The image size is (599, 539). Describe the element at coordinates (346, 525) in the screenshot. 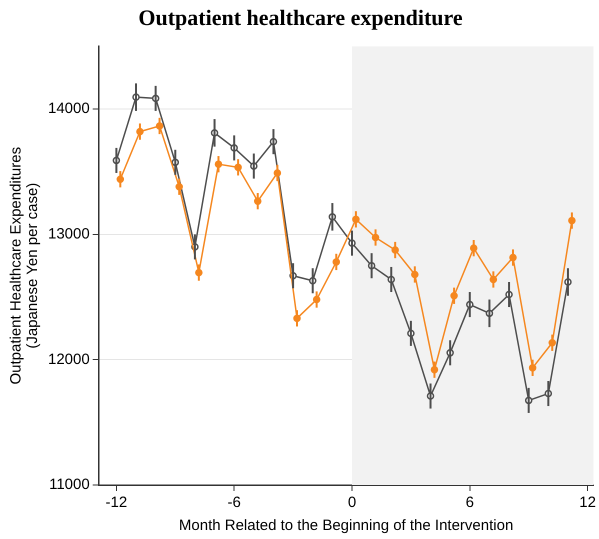

I see `x-axis-title: Month Related to the Beginning of the Intervention` at that location.